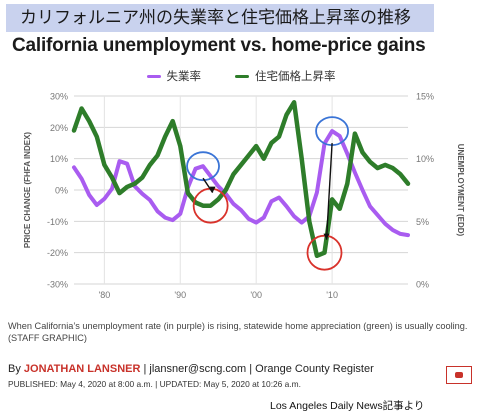  I want to click on annotation-blue-circle, so click(203, 166).